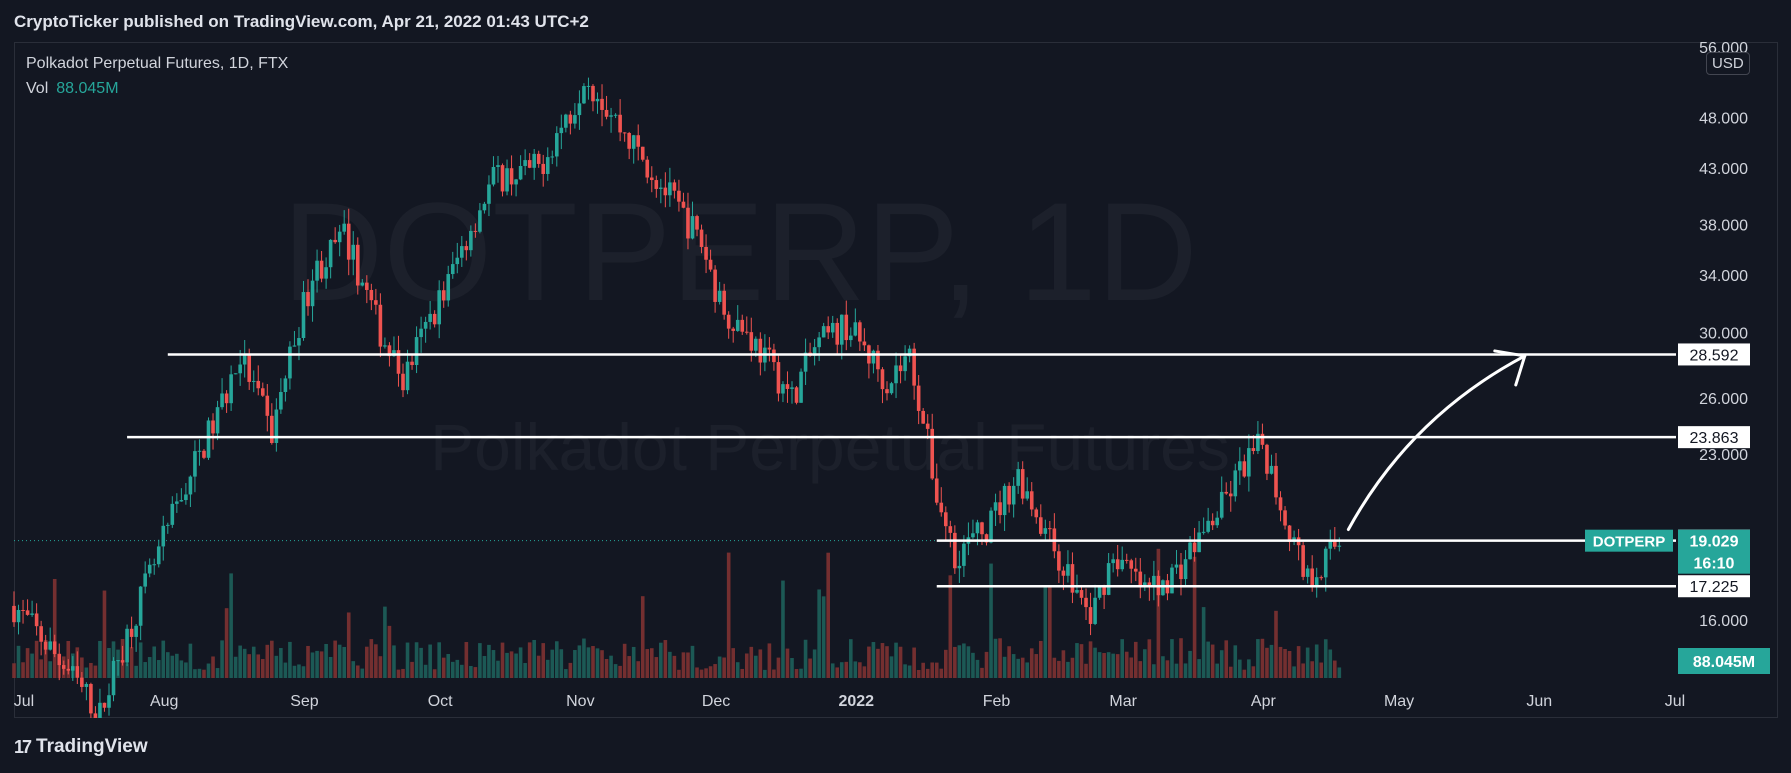 The height and width of the screenshot is (773, 1791). What do you see at coordinates (1723, 399) in the screenshot?
I see `price-tick-label: 26.000` at bounding box center [1723, 399].